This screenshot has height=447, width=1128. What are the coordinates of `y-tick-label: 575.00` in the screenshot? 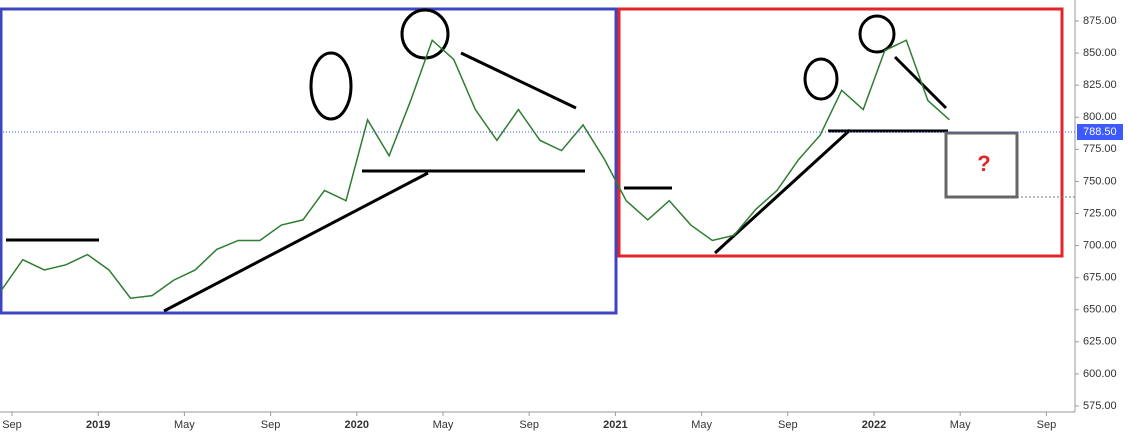 It's located at (1100, 406).